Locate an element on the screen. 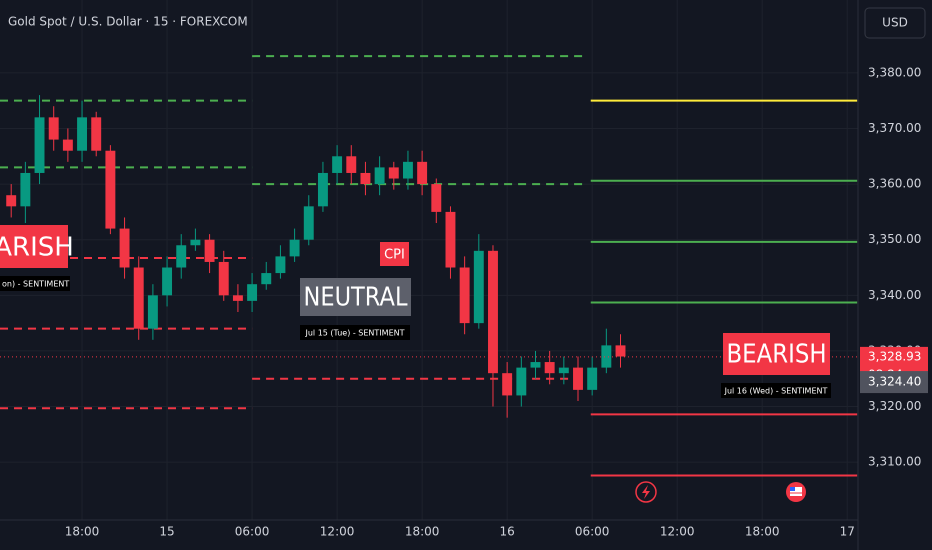 The width and height of the screenshot is (932, 550). price-label: 3,324.40 is located at coordinates (894, 382).